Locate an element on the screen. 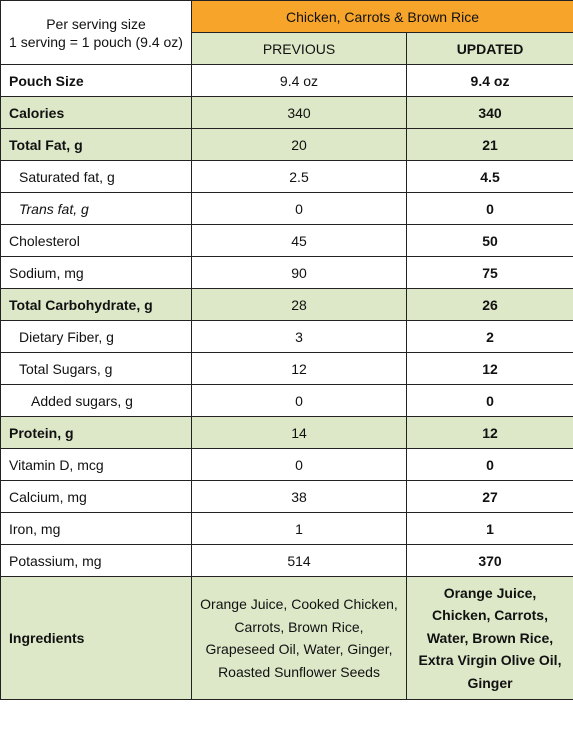  previous-value: 340 is located at coordinates (299, 112).